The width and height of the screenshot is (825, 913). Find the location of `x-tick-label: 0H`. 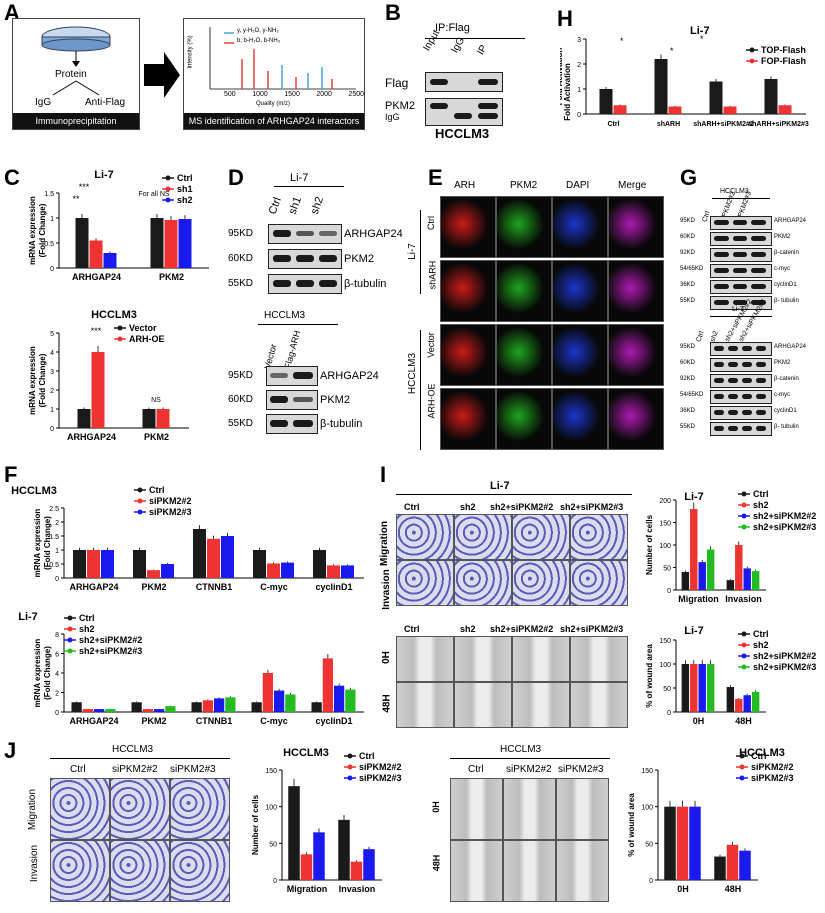

x-tick-label: 0H is located at coordinates (699, 721).